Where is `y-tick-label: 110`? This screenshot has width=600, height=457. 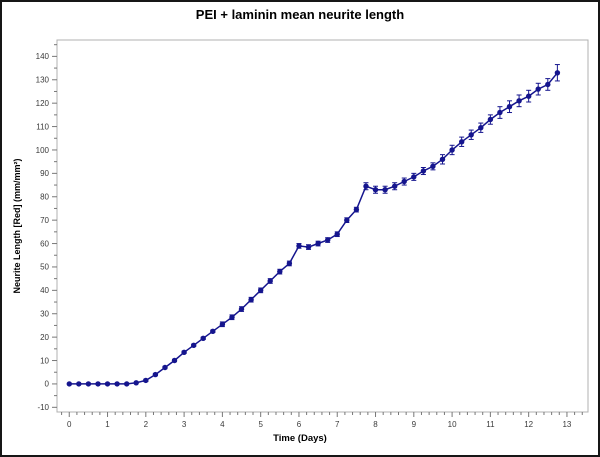
y-tick-label: 110 is located at coordinates (42, 126).